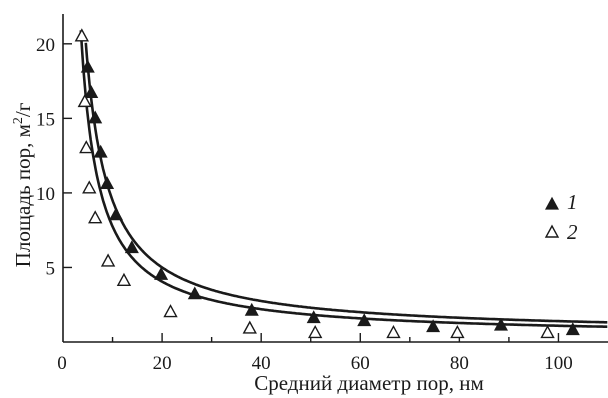 Image resolution: width=608 pixels, height=398 pixels. I want to click on x-tick-label: 40, so click(261, 363).